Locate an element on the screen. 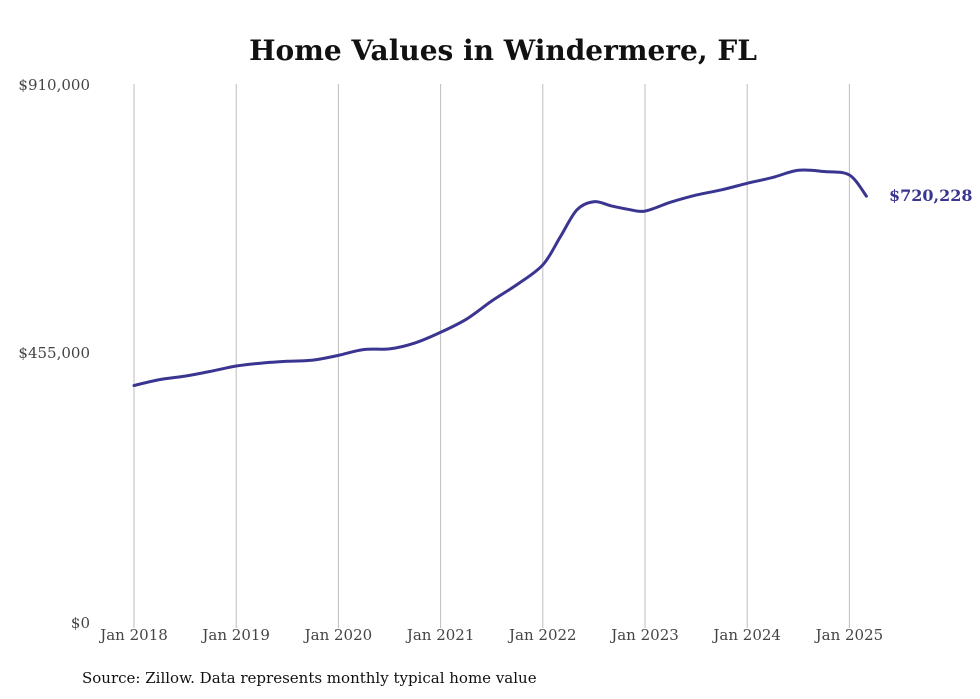  y-tick-label-mid: $455,000 is located at coordinates (54, 353).